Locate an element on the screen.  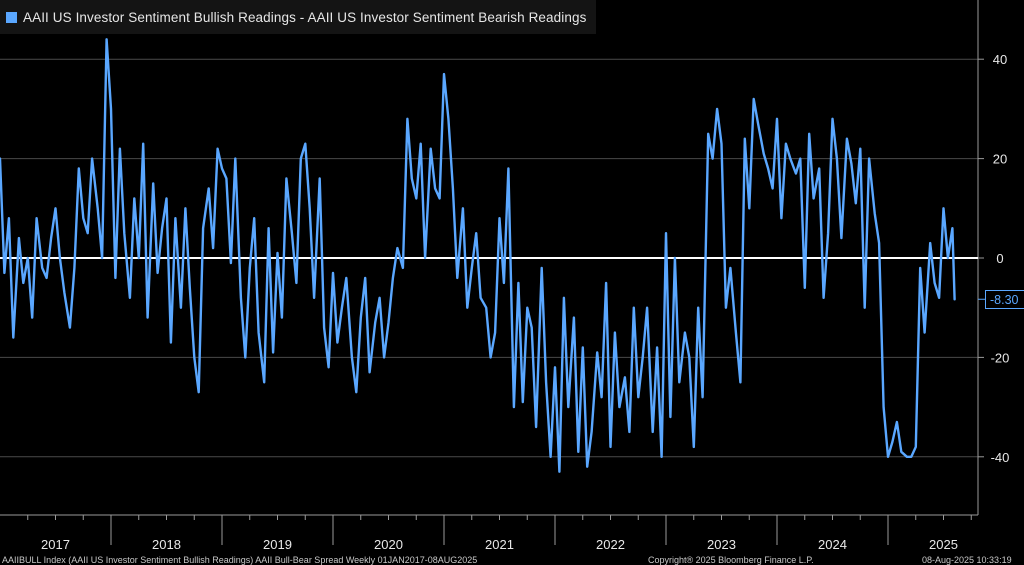
legend-swatch is located at coordinates (11, 17).